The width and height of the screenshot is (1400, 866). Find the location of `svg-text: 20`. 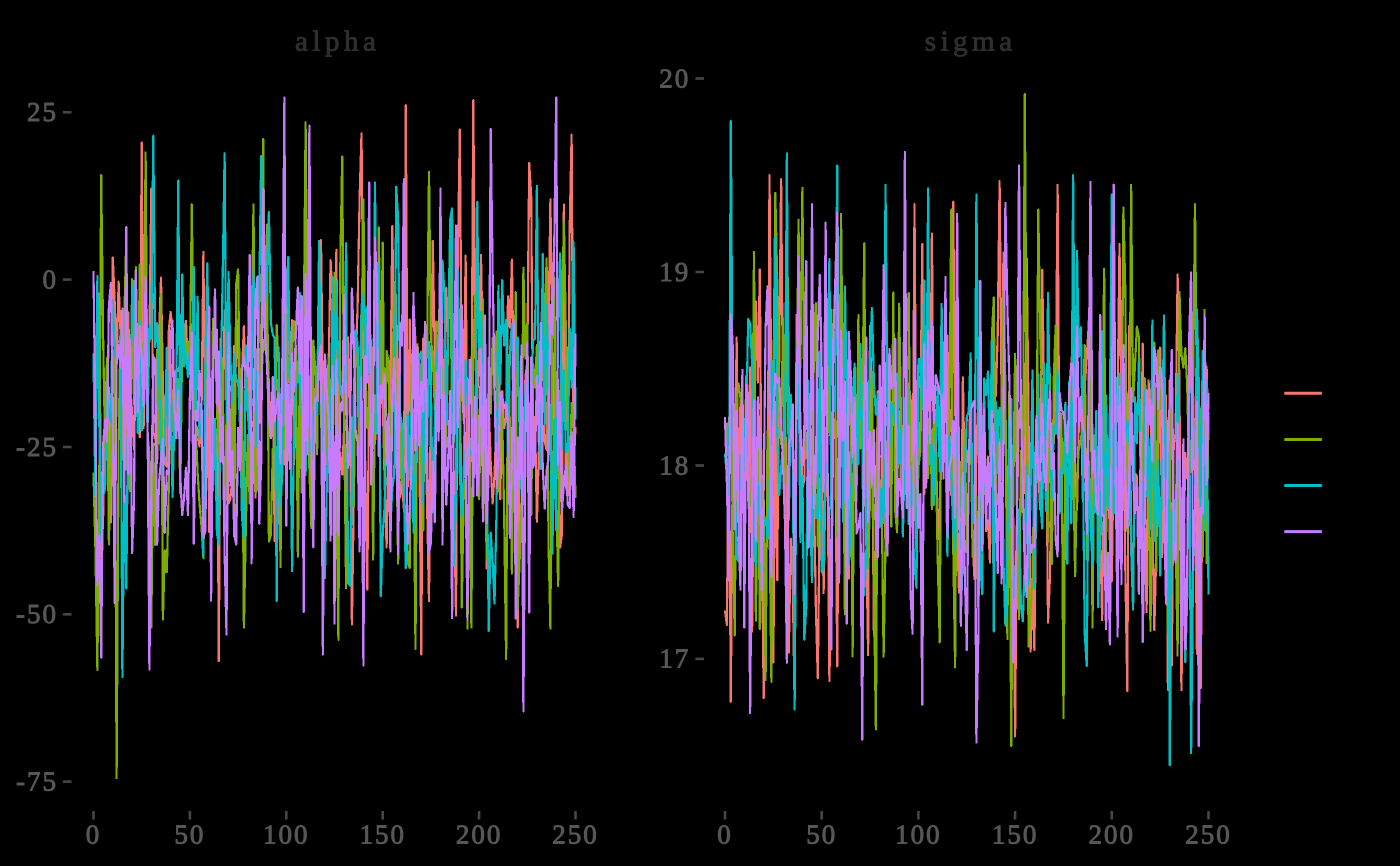

svg-text: 20 is located at coordinates (674, 78).